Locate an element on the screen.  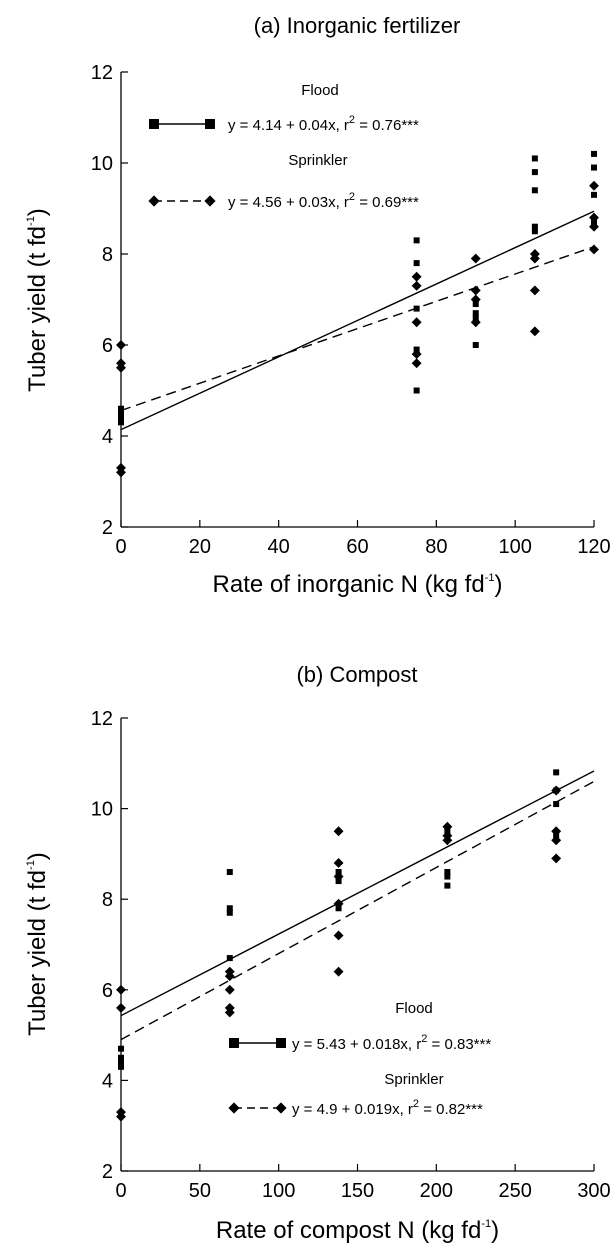
regression-line-sprinkler is located at coordinates (357, 329).